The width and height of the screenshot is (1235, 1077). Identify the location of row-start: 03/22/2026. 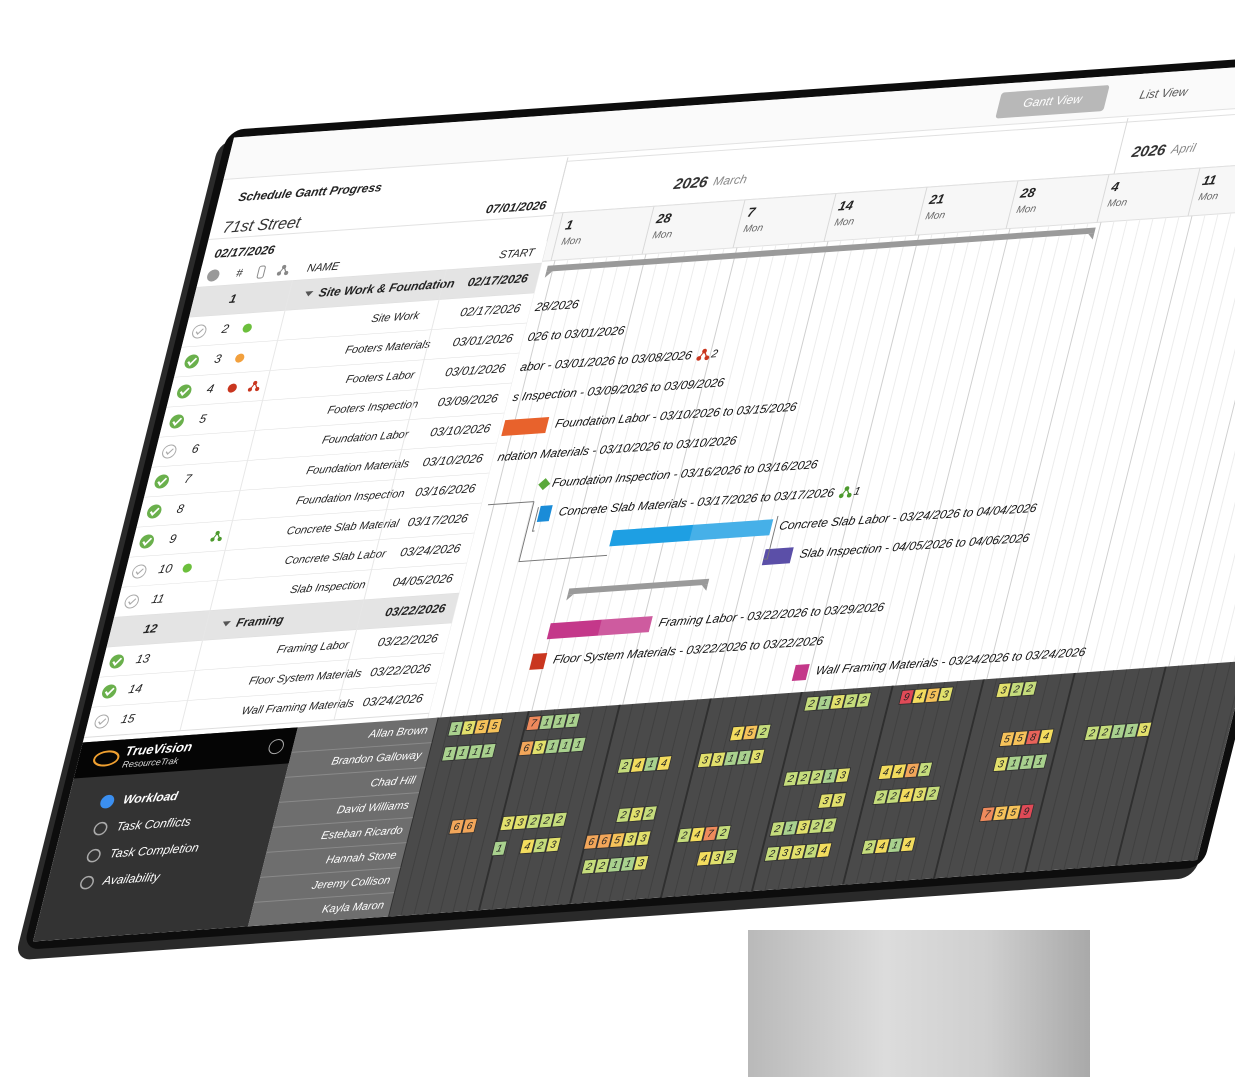
(416, 610).